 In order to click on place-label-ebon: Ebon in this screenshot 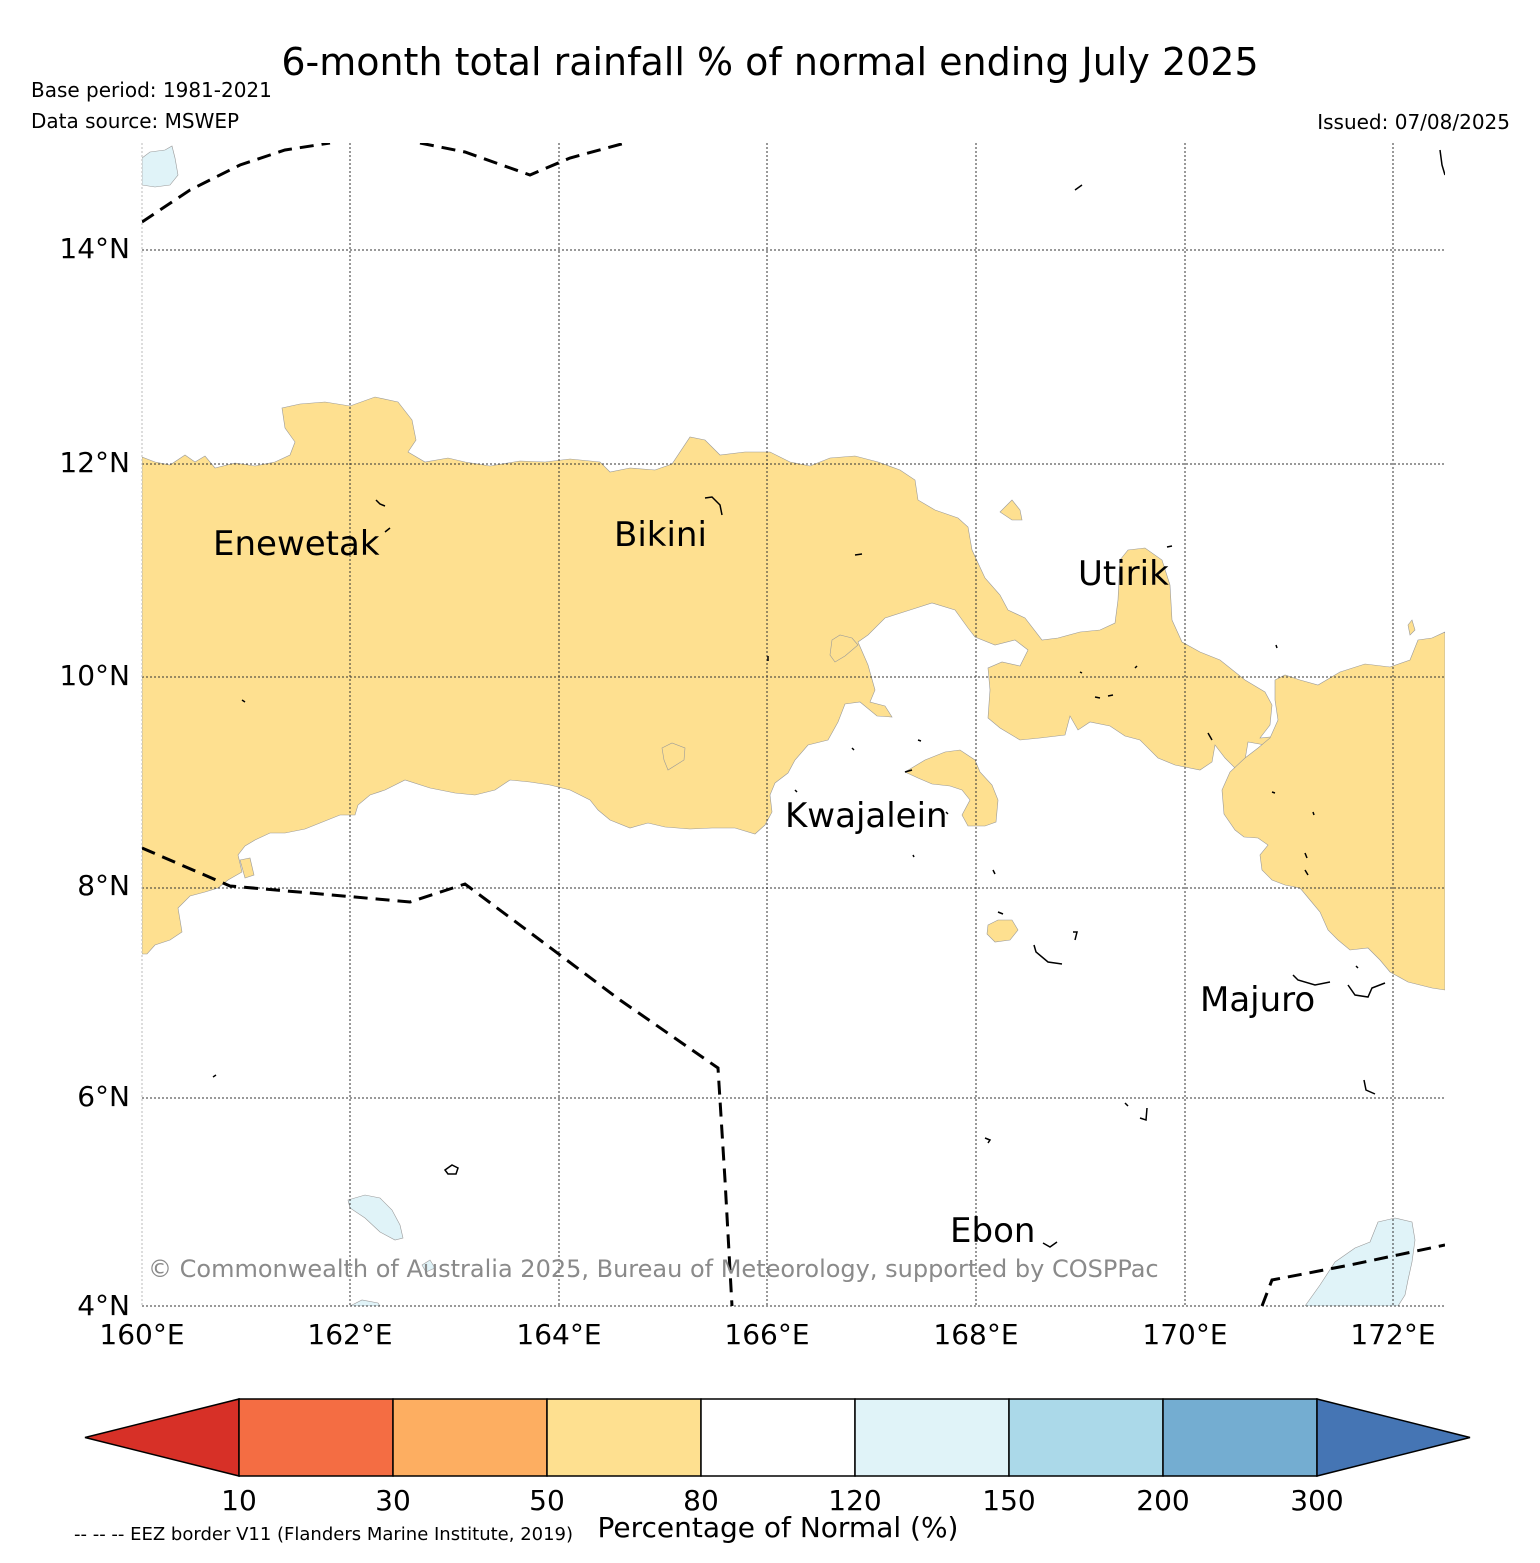, I will do `click(993, 1231)`.